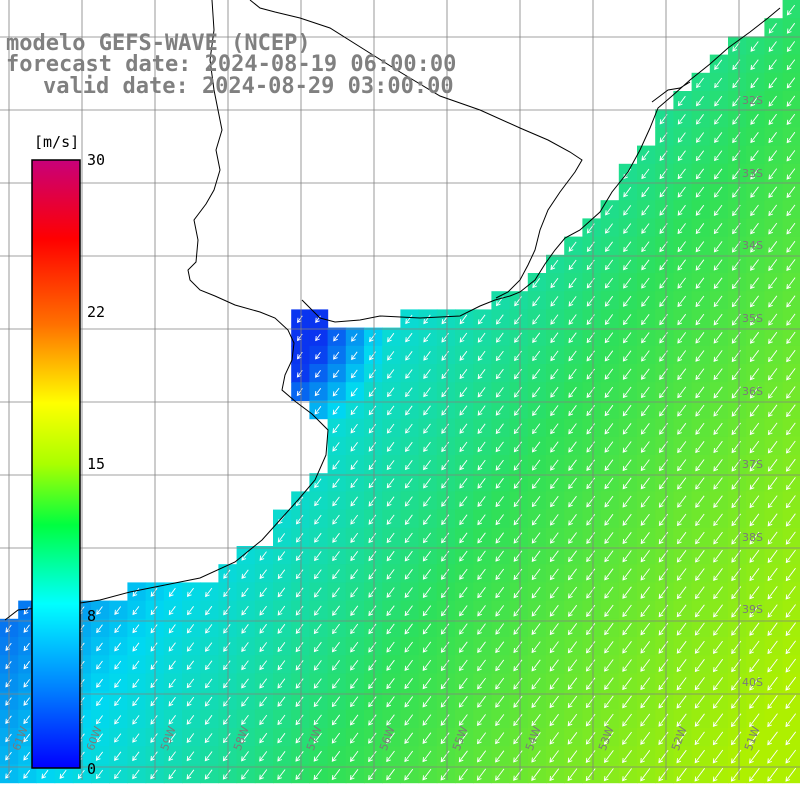  Describe the element at coordinates (248, 86) in the screenshot. I see `valid-date: valid date: 2024-08-29 03:00:00` at that location.